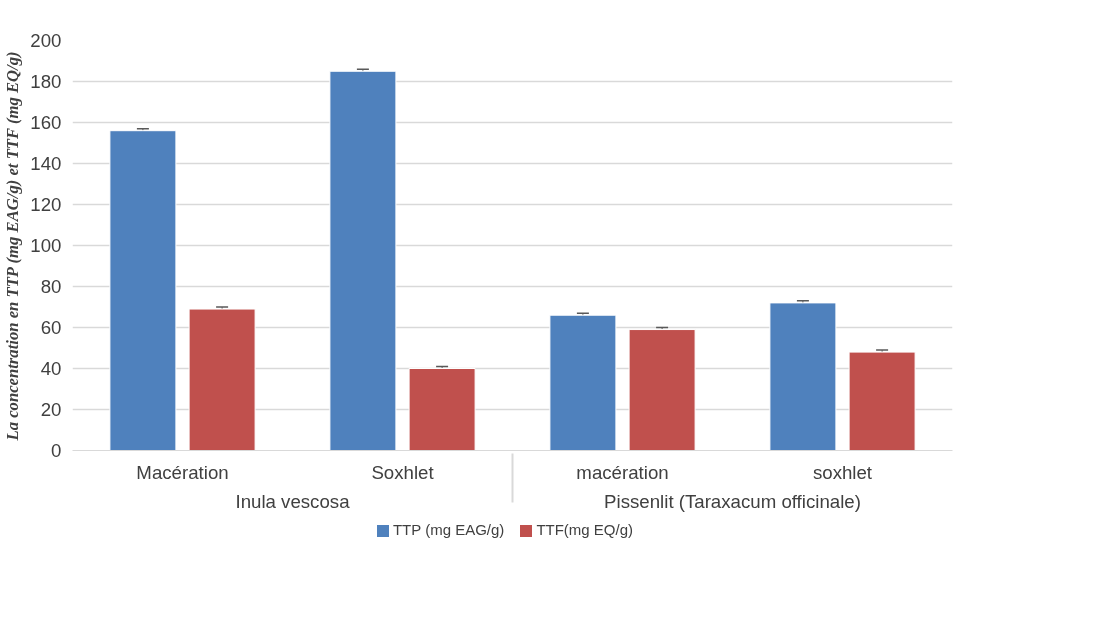  Describe the element at coordinates (56, 450) in the screenshot. I see `y-tick-label: 0` at that location.